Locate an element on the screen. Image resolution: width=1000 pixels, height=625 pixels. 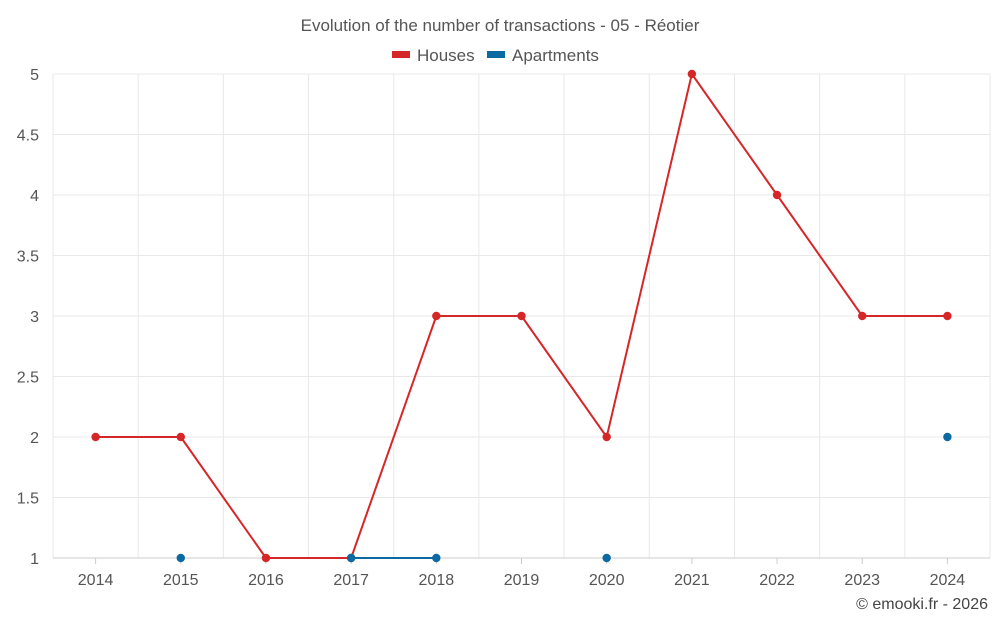
x-tick-label: 2016 is located at coordinates (266, 580).